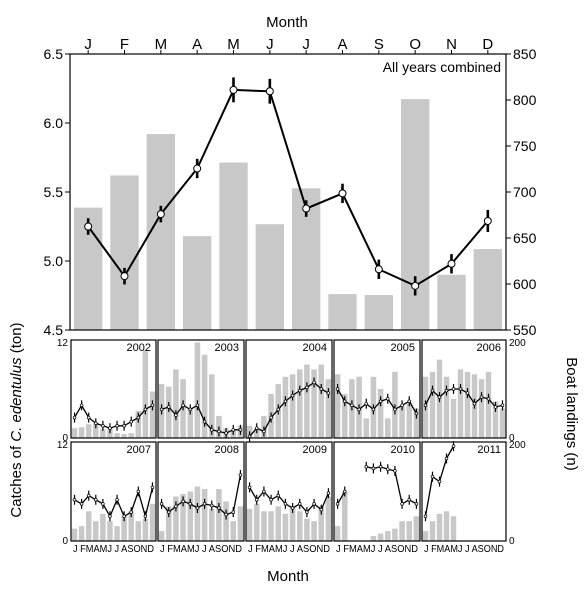  Describe the element at coordinates (489, 450) in the screenshot. I see `panel-year-label: 2011` at that location.